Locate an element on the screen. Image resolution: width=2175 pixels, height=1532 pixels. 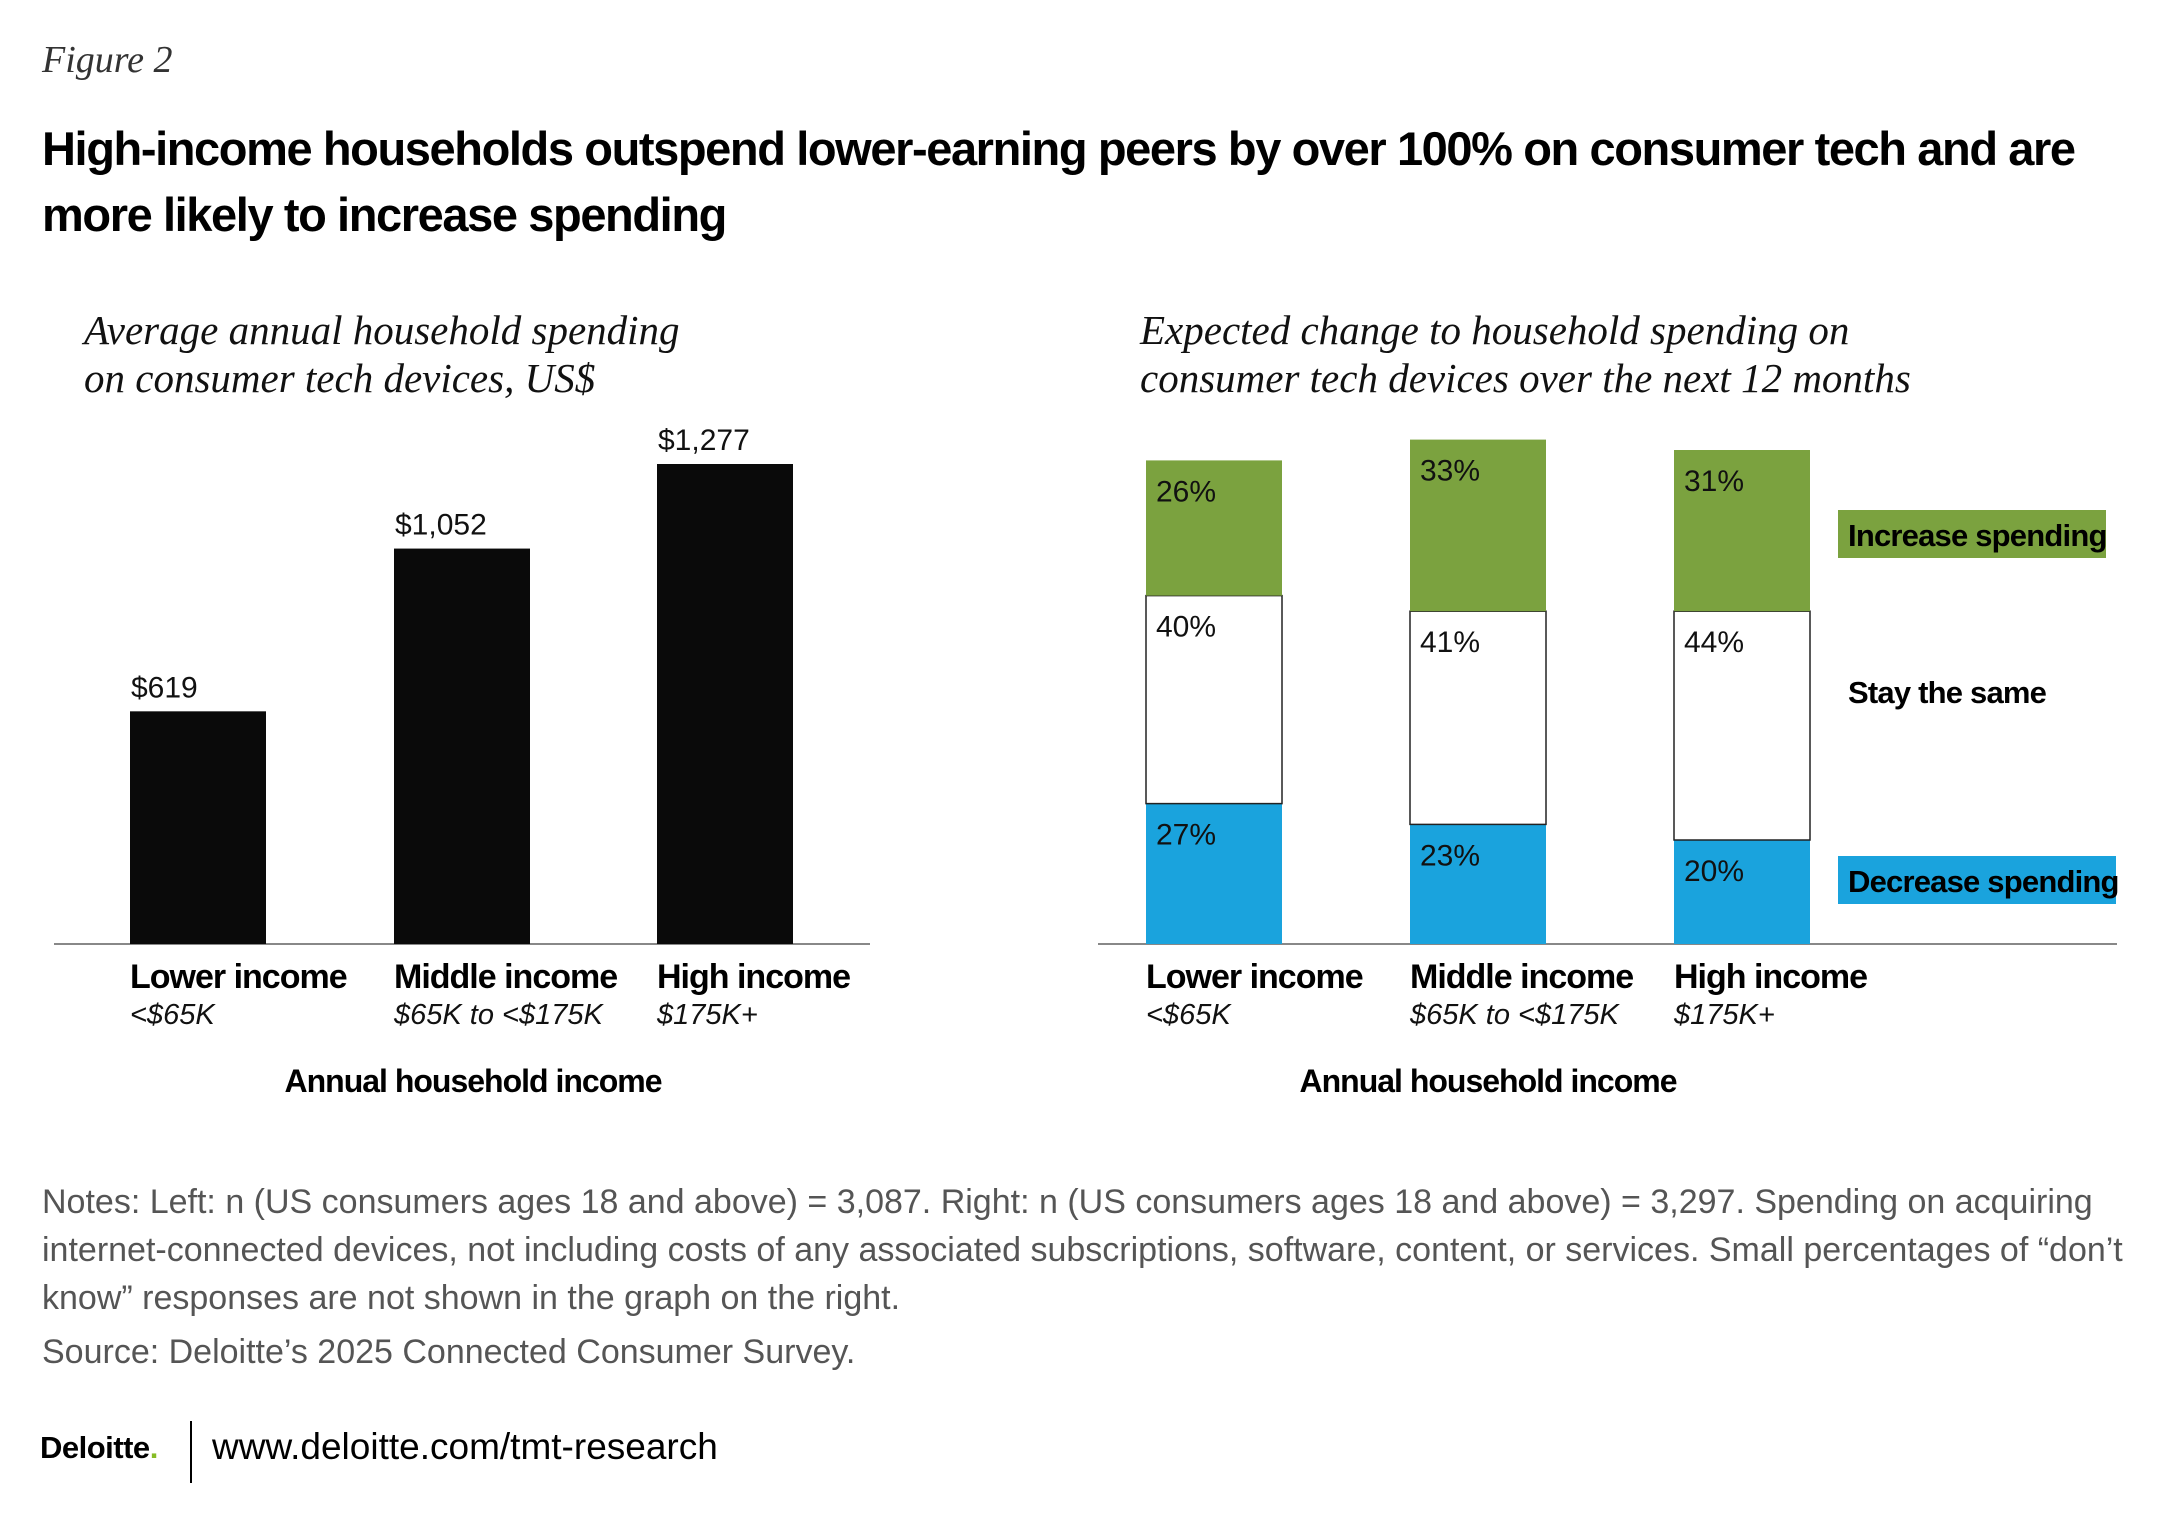
left-category-sublabel-1: <$65K is located at coordinates (173, 1015).